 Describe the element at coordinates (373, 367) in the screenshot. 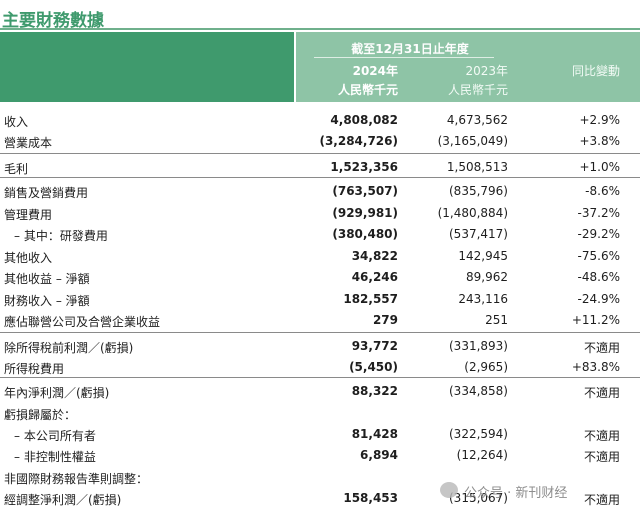

I see `value-2024: (5,450)` at that location.